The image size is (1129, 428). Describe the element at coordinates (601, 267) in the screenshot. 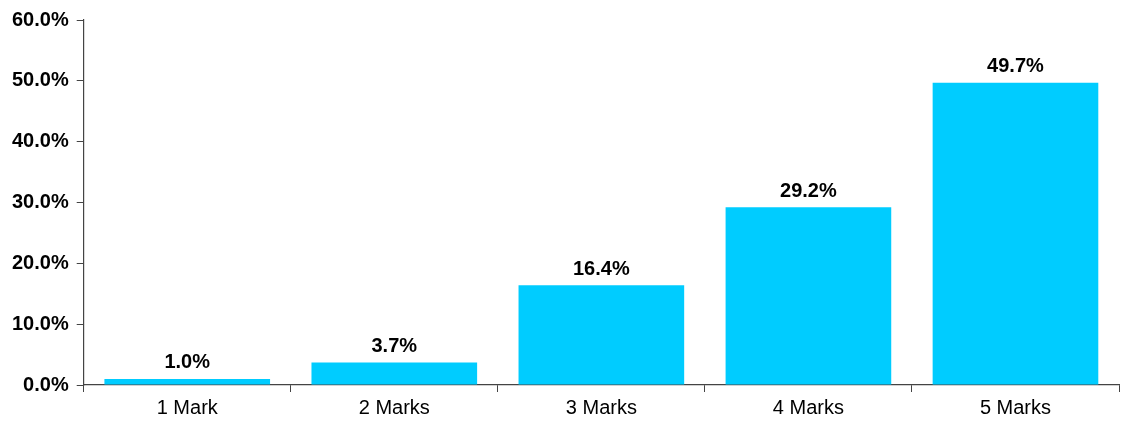

I see `data-label: 16.4%` at that location.